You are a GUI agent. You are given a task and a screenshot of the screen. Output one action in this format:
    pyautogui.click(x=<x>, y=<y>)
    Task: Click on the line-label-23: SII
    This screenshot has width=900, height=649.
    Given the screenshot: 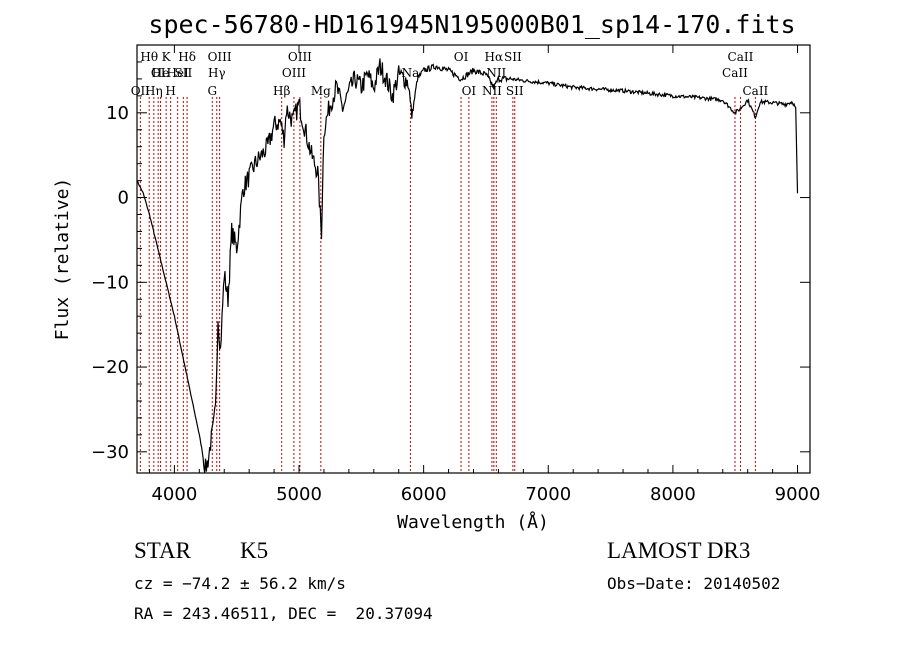 What is the action you would take?
    pyautogui.click(x=513, y=57)
    